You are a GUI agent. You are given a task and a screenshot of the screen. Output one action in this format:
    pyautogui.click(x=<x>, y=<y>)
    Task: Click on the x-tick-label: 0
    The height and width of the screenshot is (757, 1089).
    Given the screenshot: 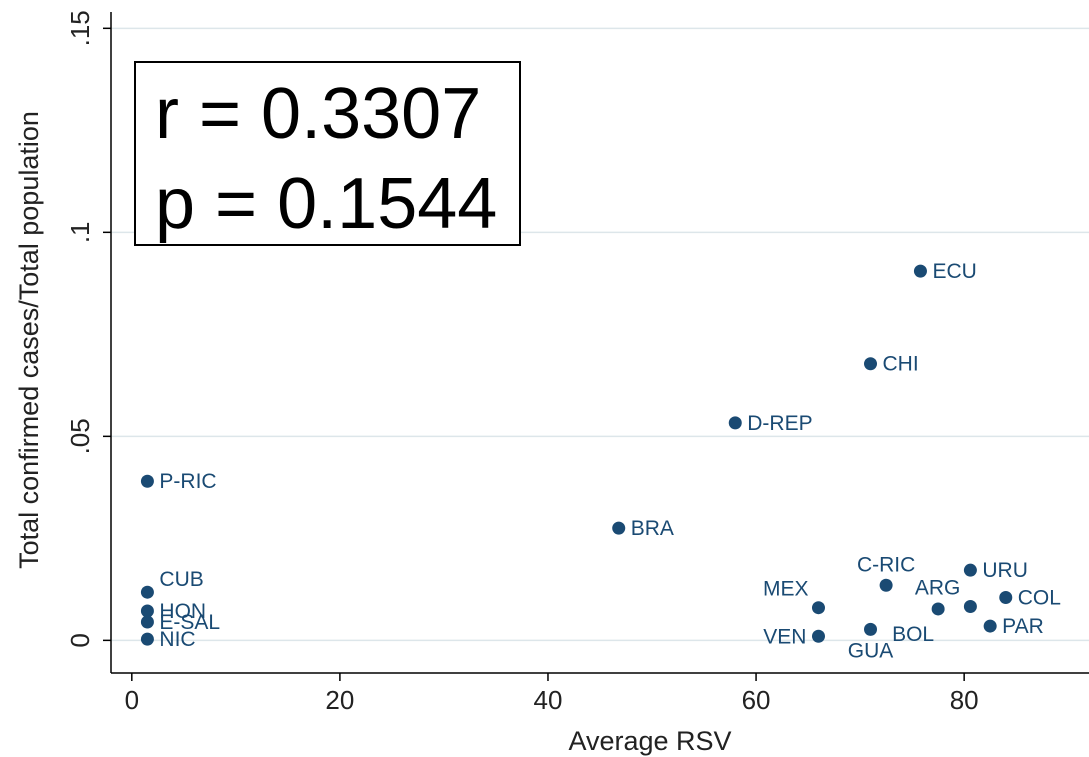 What is the action you would take?
    pyautogui.click(x=132, y=700)
    